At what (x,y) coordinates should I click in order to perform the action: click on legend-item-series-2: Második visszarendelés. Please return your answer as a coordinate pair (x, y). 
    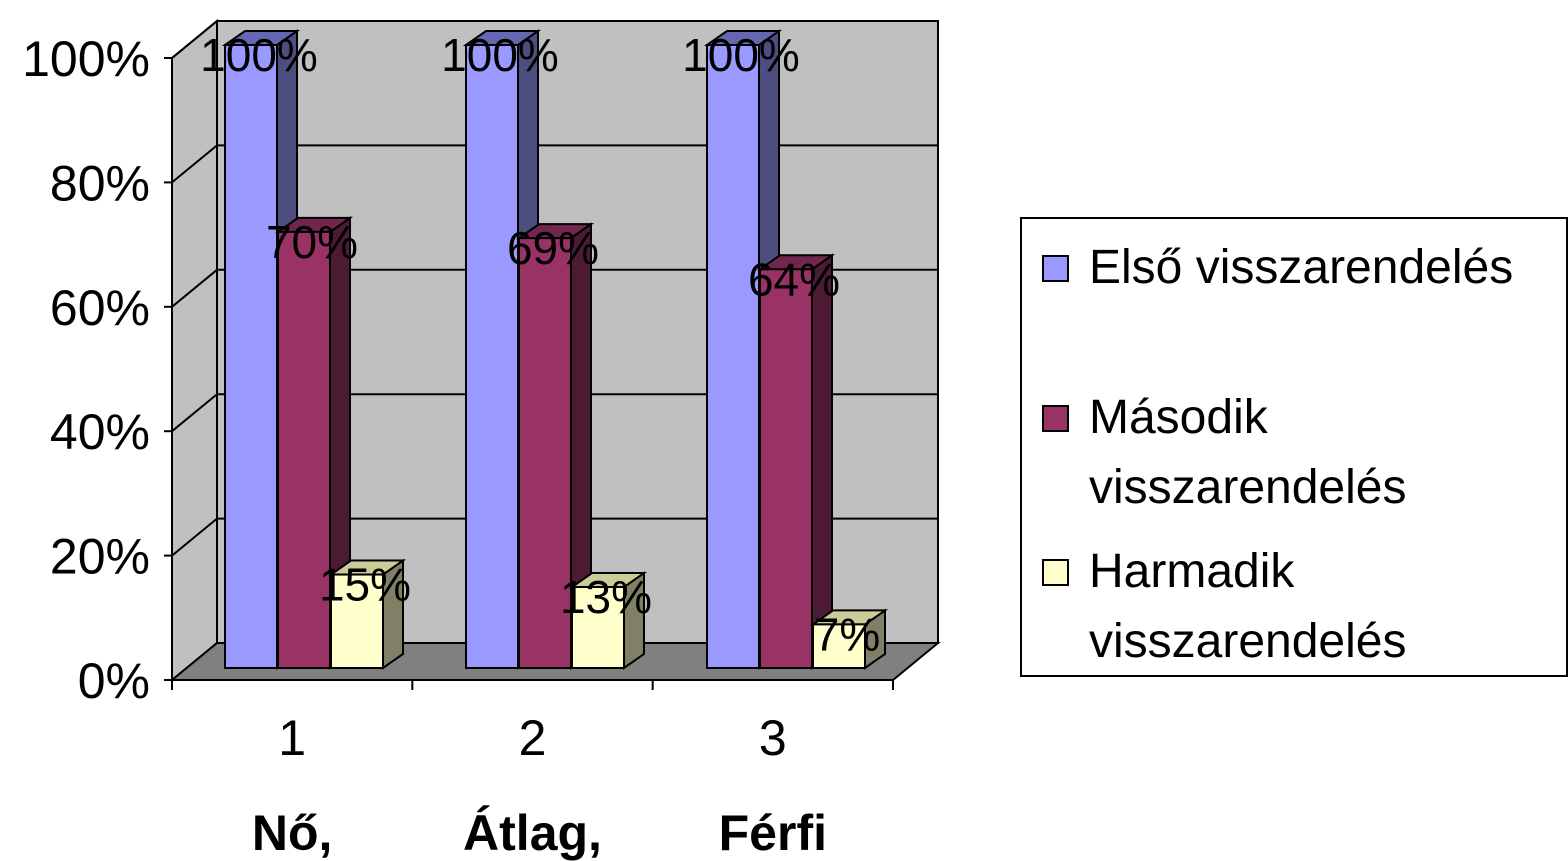
    Looking at the image, I should click on (1295, 453).